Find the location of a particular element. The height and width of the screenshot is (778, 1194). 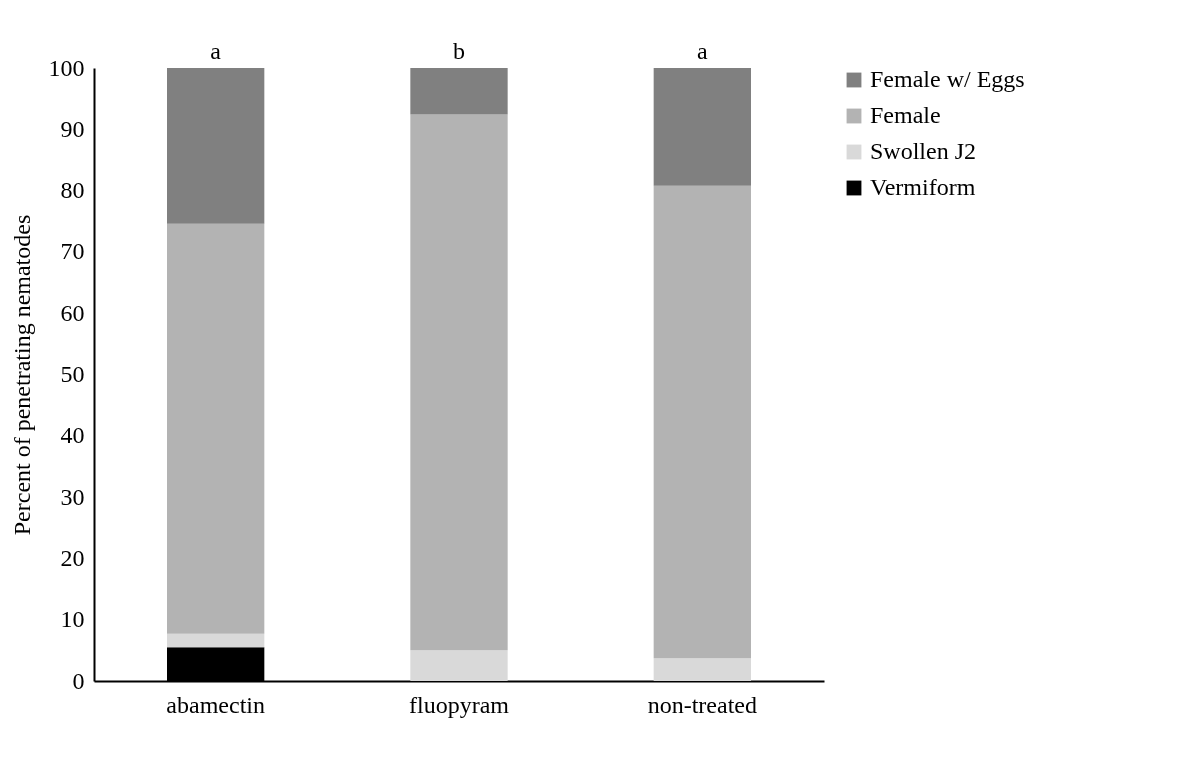

legend-label: Swollen J2 is located at coordinates (923, 151).